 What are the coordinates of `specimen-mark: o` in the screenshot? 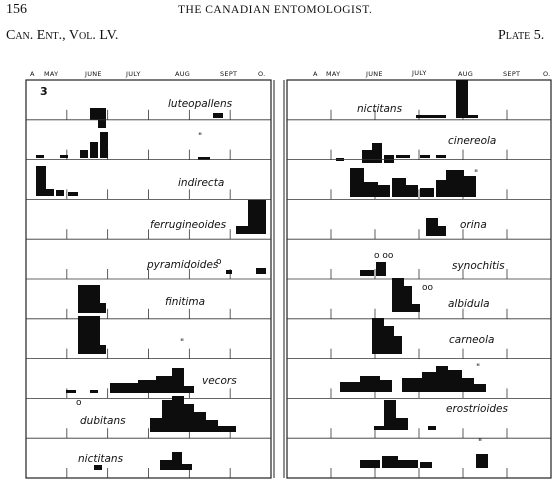 It's located at (219, 262).